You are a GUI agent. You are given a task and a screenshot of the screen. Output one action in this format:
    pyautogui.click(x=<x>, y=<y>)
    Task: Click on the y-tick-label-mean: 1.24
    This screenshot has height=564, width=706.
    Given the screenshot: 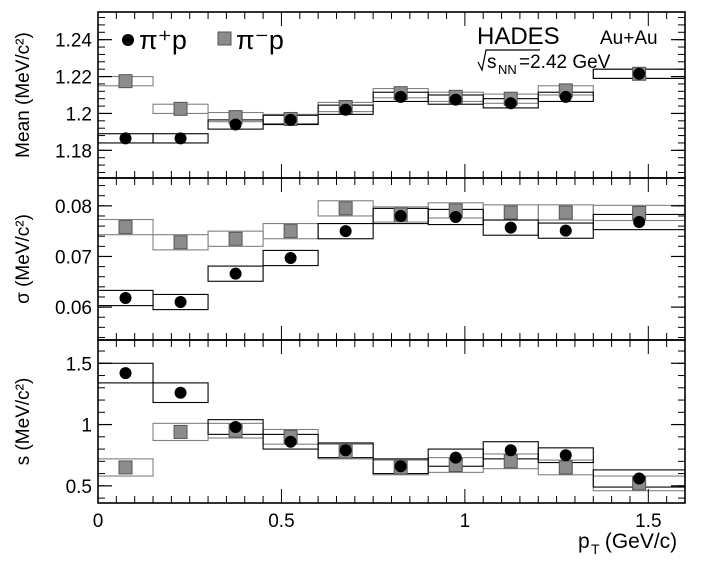 What is the action you would take?
    pyautogui.click(x=73, y=41)
    